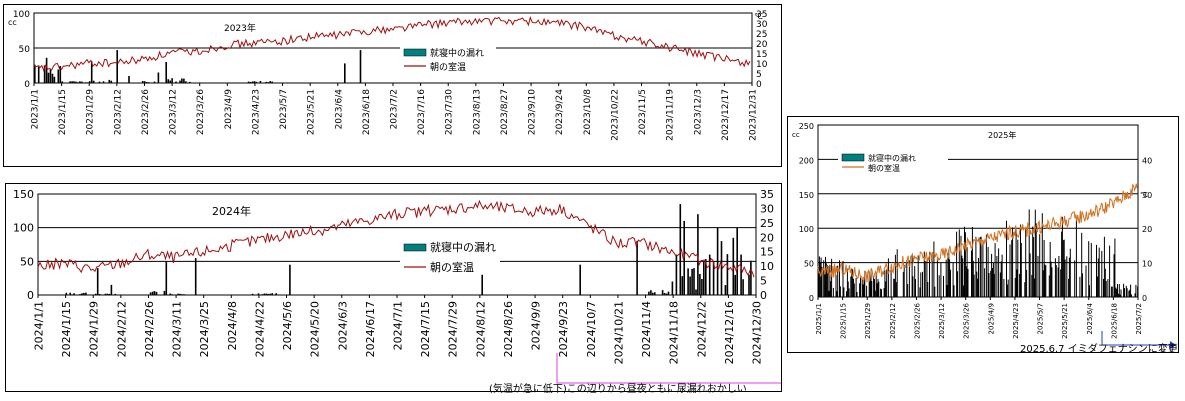  What do you see at coordinates (1114, 321) in the screenshot?
I see `chart-2025-x-tick-label: 2025/6/18` at bounding box center [1114, 321].